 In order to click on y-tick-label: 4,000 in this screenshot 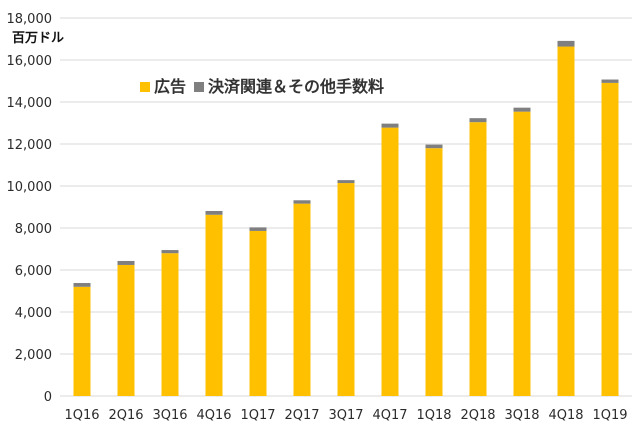, I will do `click(33, 313)`.